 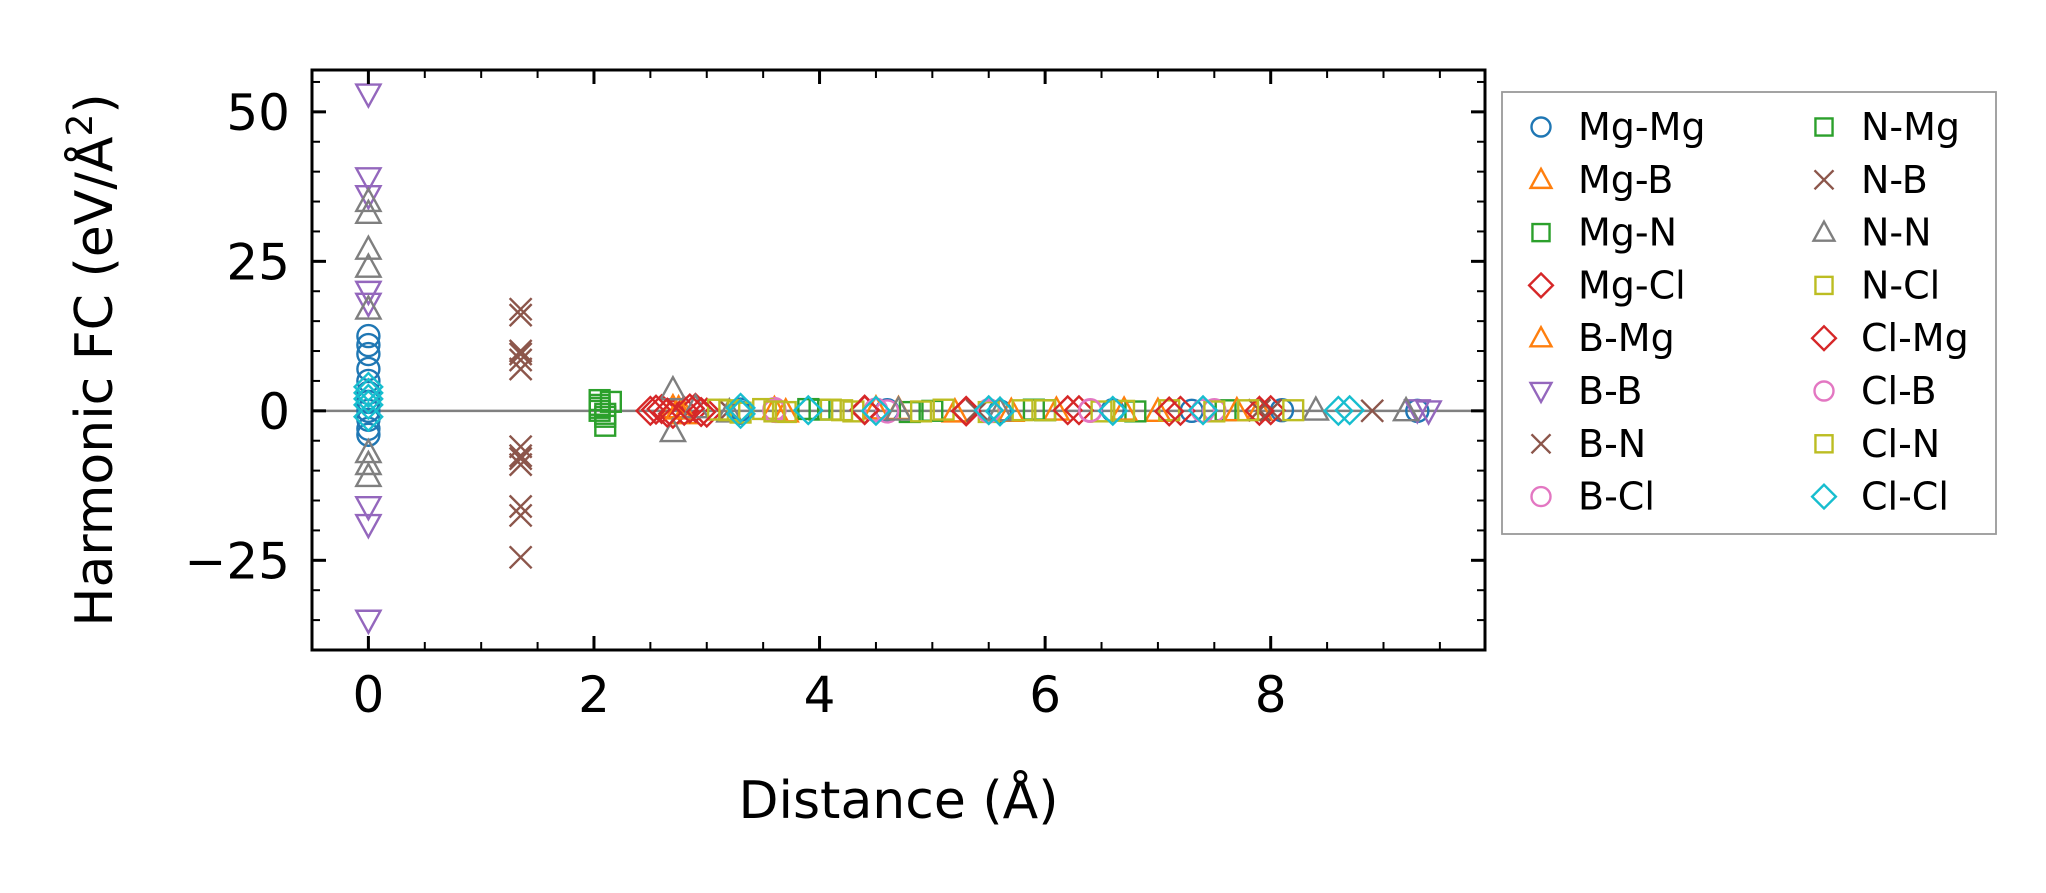 I want to click on series-n-b, so click(x=890, y=406).